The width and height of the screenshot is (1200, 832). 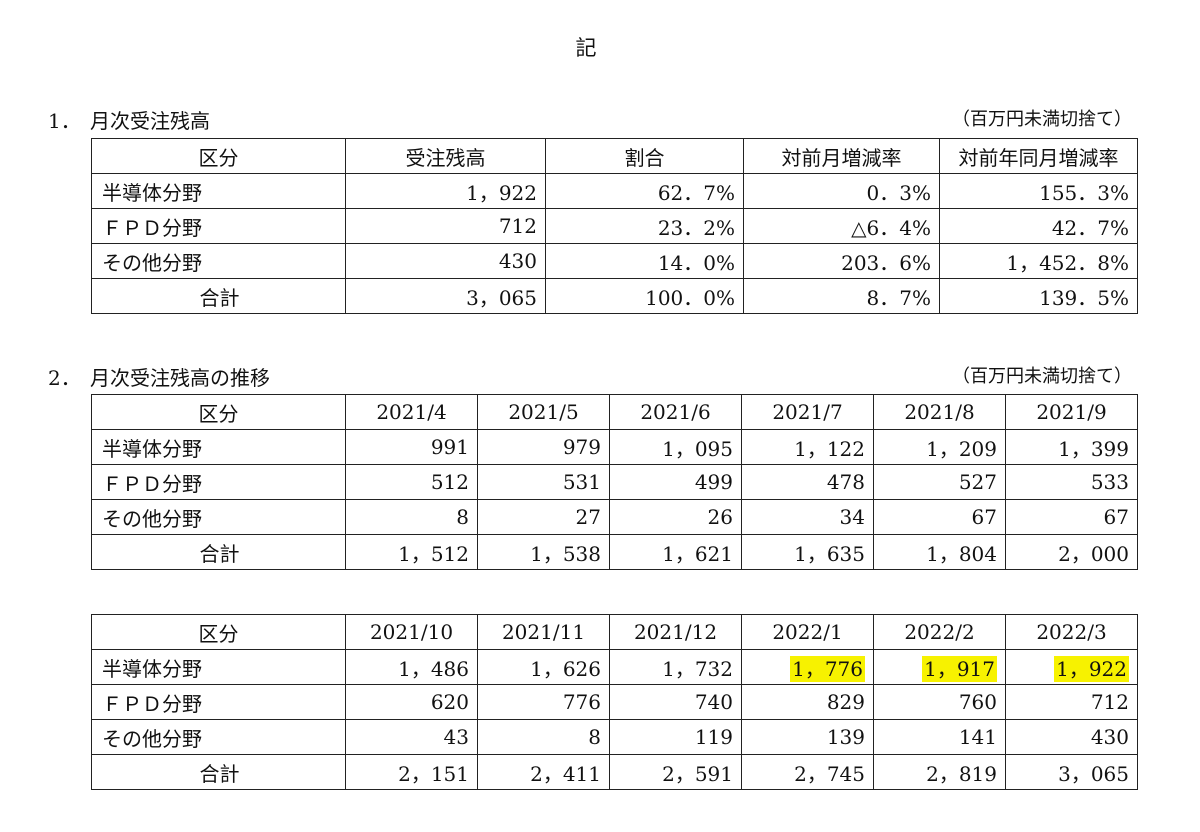 I want to click on table-cell: 1，635, so click(x=807, y=552).